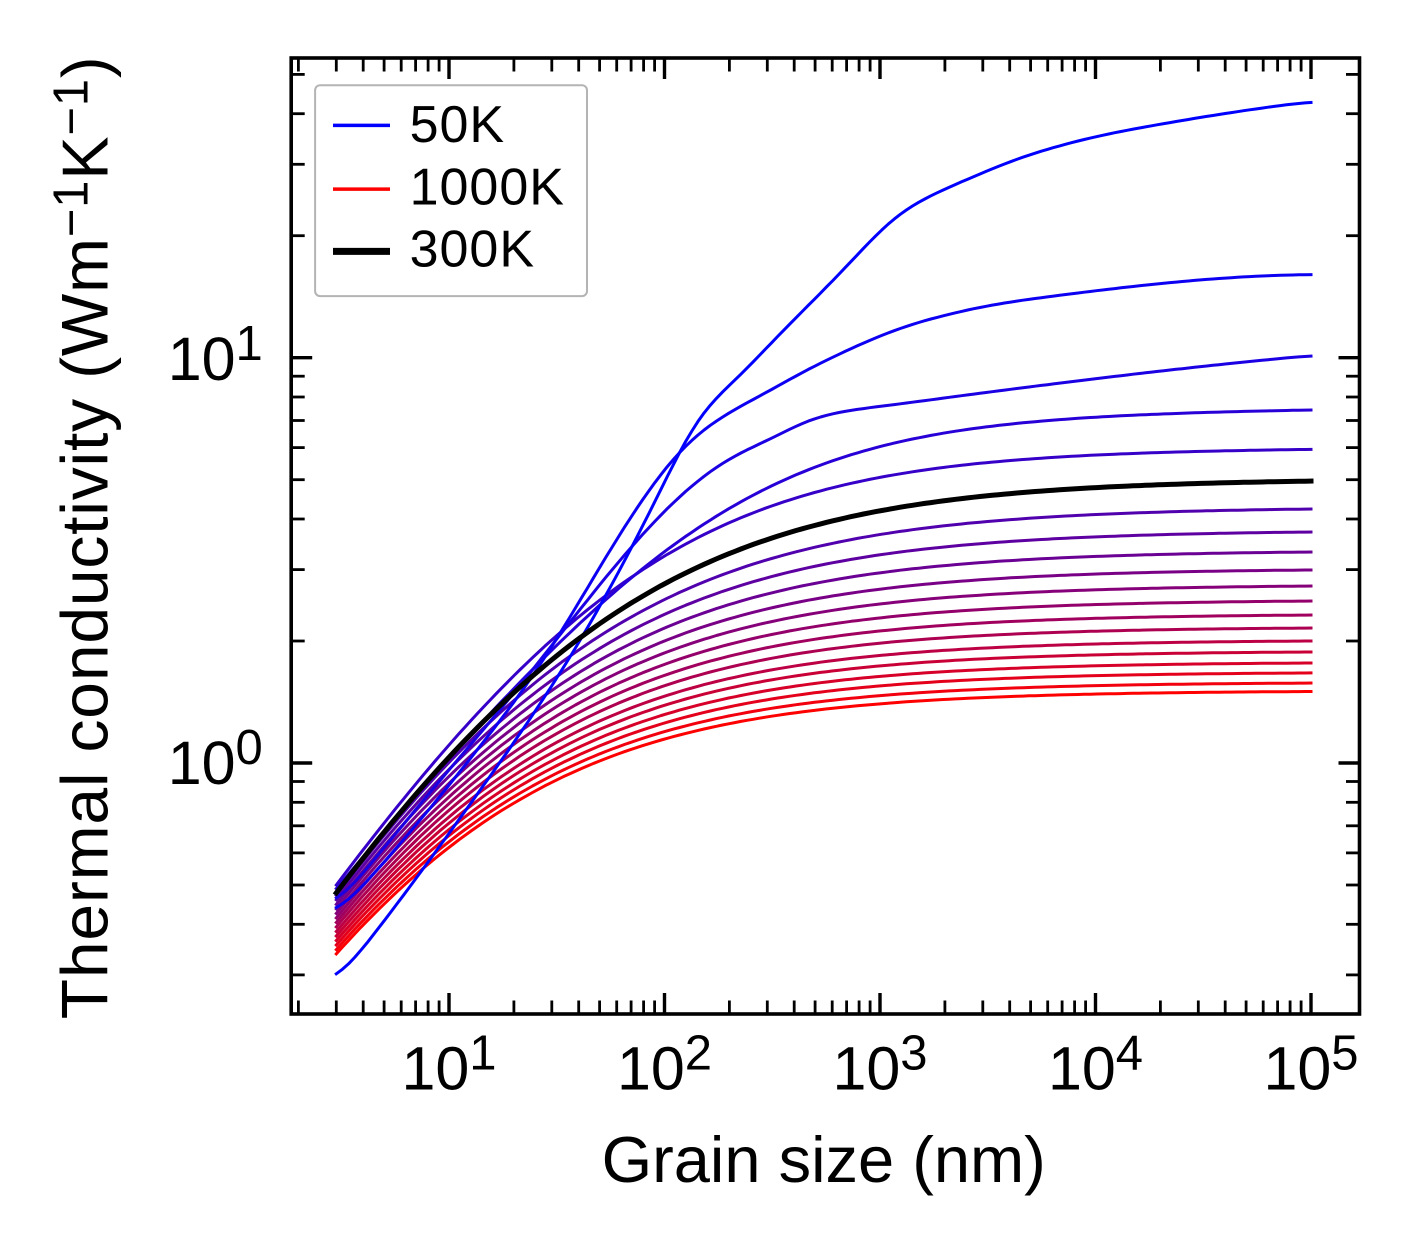  I want to click on svg-text: 1000K, so click(487, 187).